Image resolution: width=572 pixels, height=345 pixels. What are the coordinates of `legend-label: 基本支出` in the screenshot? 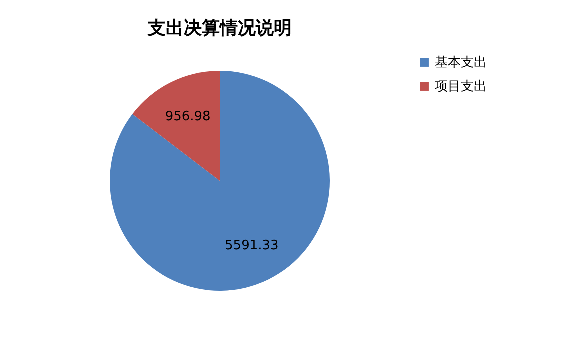 It's located at (461, 63).